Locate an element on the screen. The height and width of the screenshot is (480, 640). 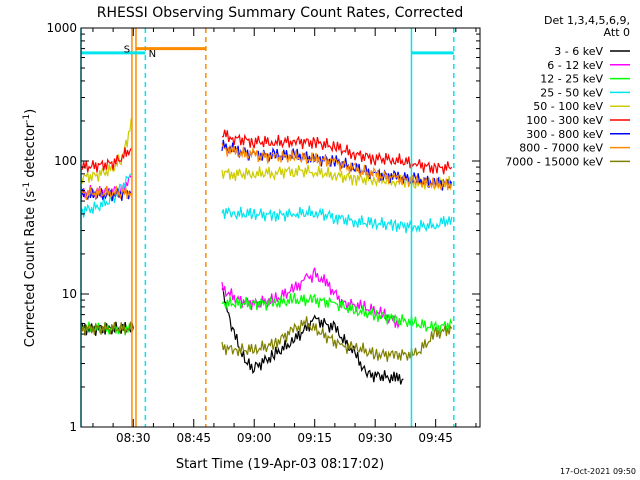
y-tick-label-3: 100 is located at coordinates (65, 161).